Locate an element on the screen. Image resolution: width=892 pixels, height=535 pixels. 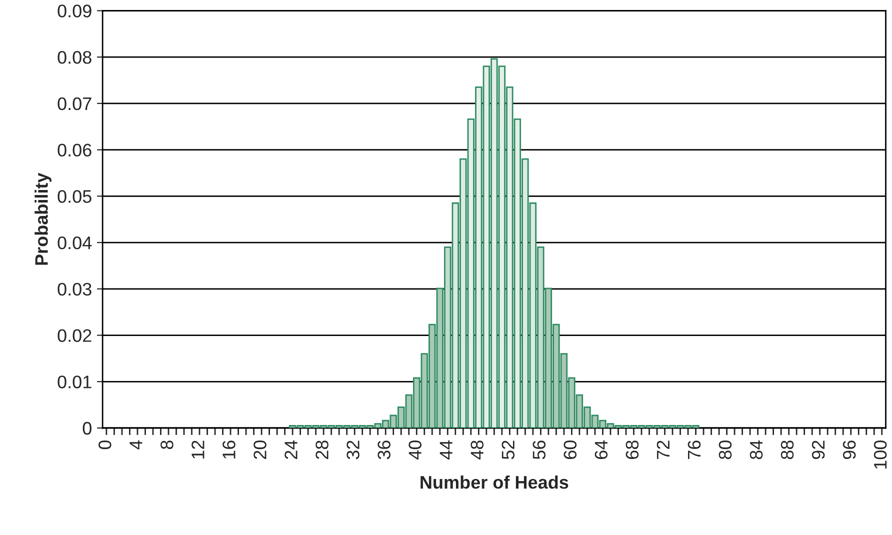
x-tick-label: 36 is located at coordinates (384, 450).